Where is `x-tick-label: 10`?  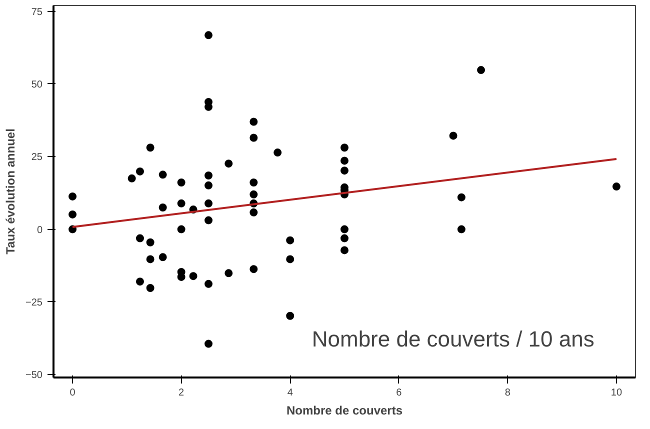
x-tick-label: 10 is located at coordinates (616, 393).